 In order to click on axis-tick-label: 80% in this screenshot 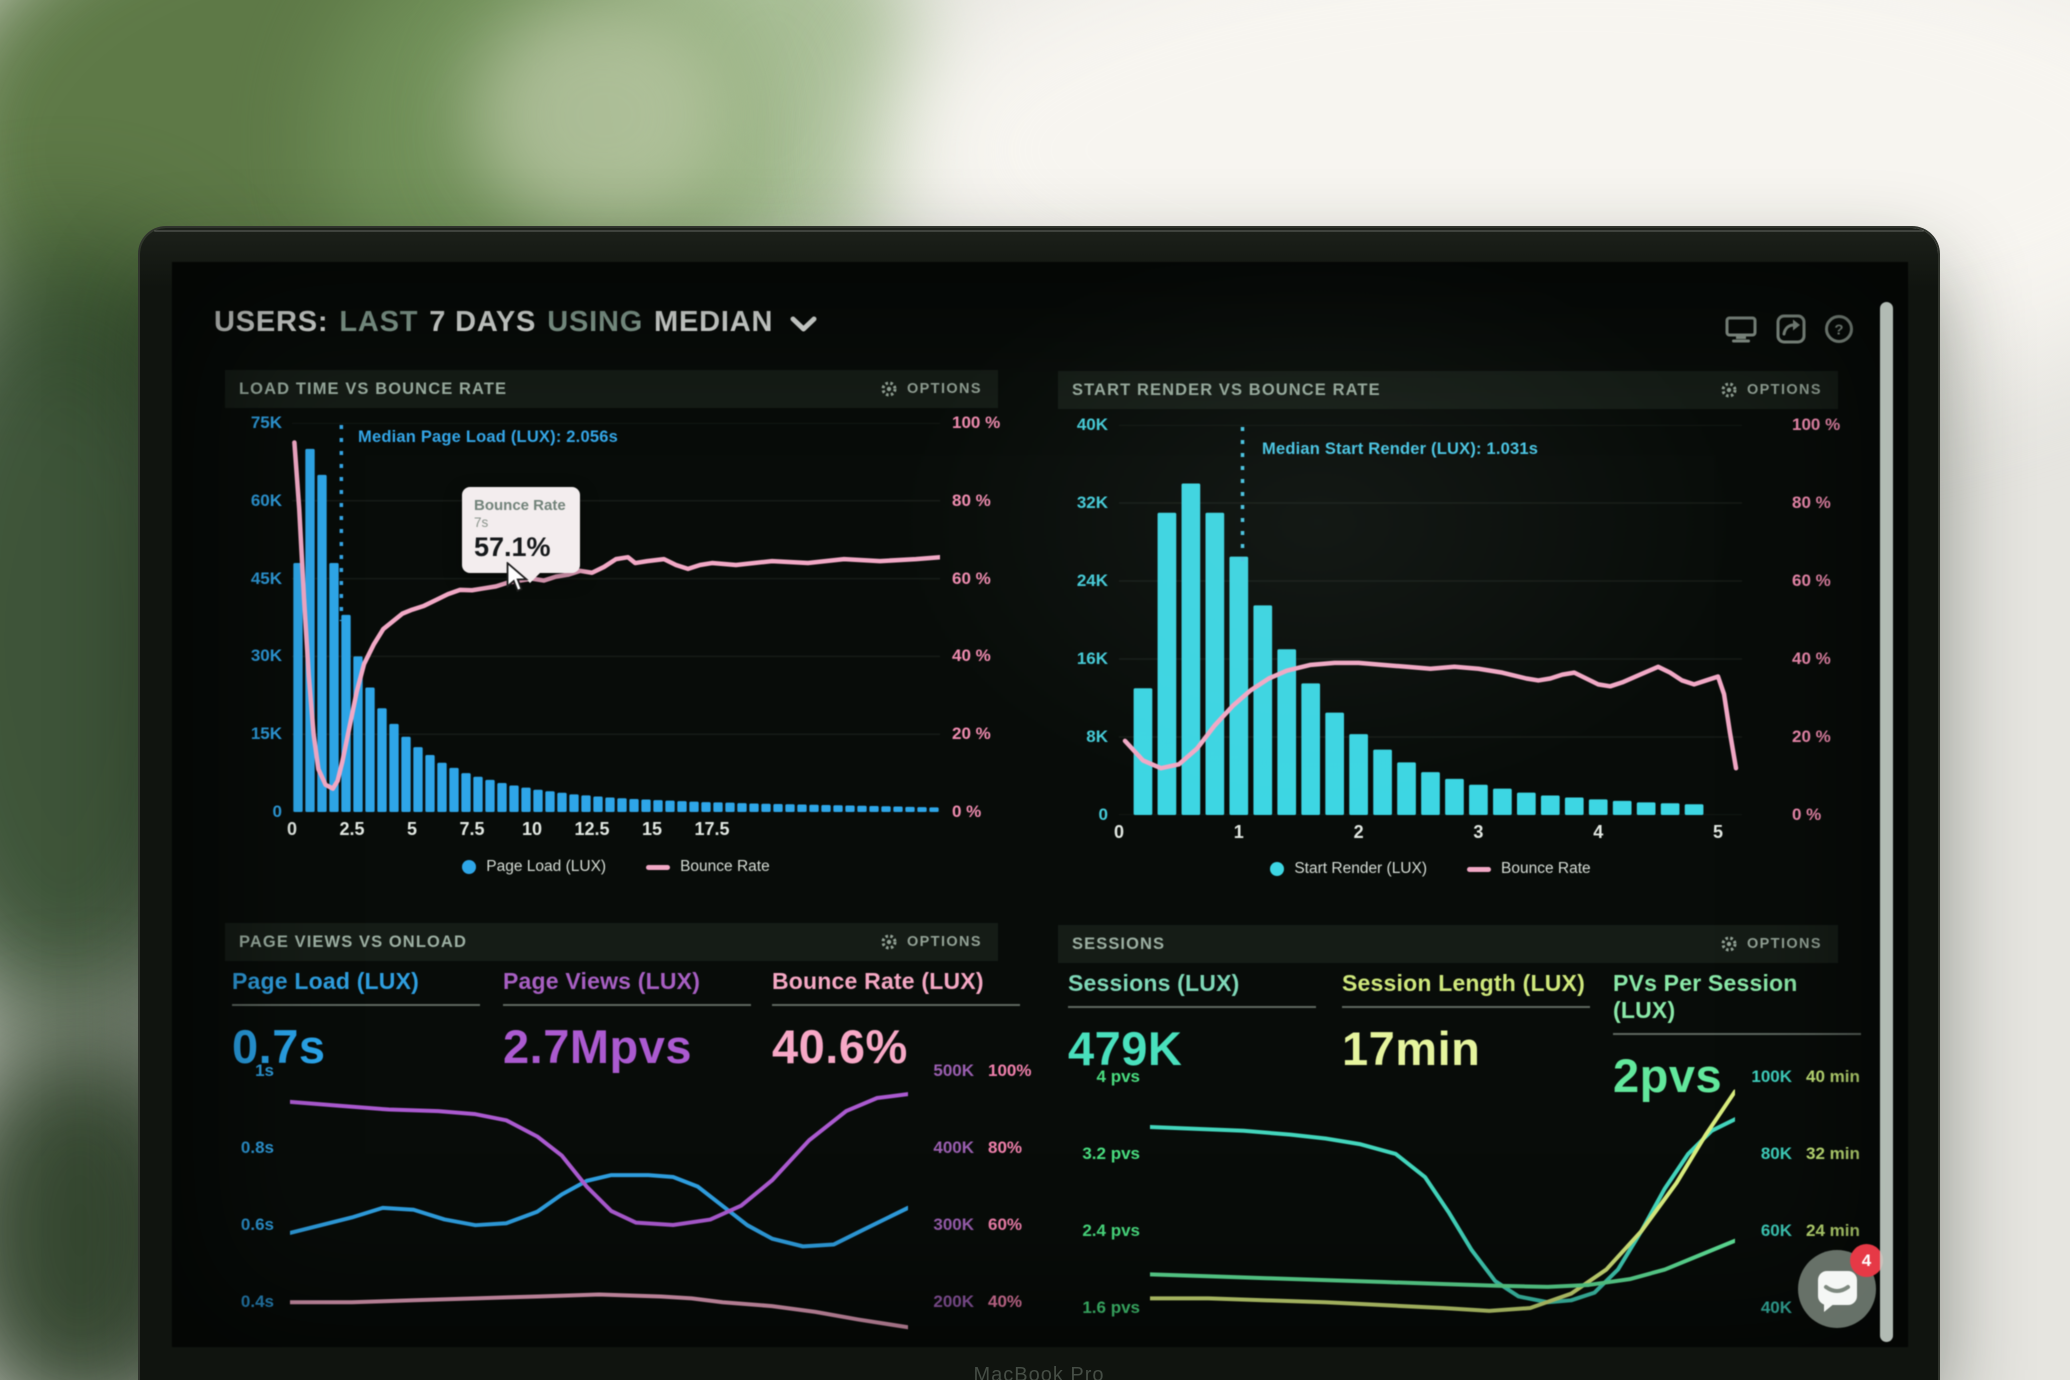, I will do `click(1005, 1147)`.